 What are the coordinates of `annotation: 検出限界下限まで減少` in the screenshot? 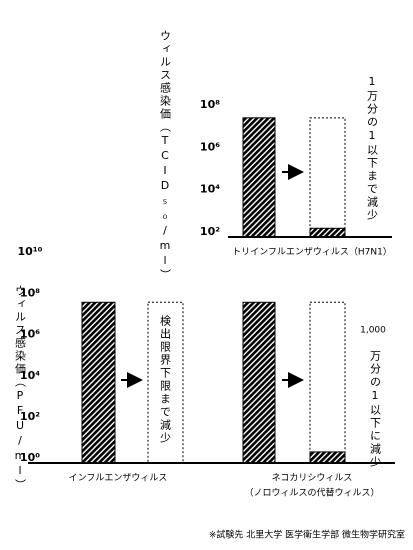 It's located at (165, 379).